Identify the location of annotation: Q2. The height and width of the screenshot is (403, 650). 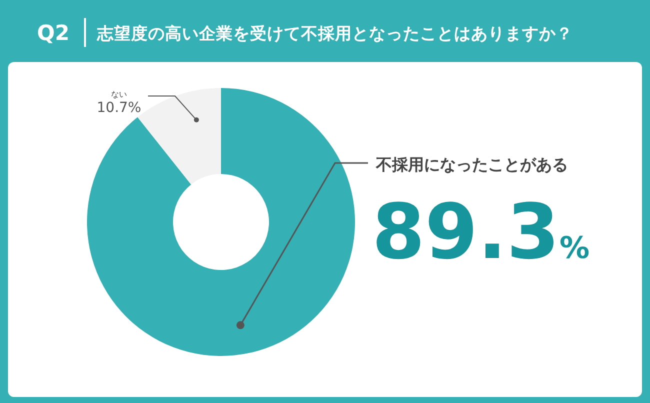
(53, 33).